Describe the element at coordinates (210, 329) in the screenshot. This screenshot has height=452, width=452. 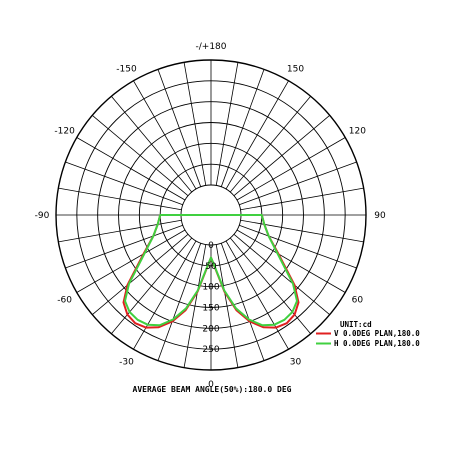
I see `radial-tick-label: 200` at that location.